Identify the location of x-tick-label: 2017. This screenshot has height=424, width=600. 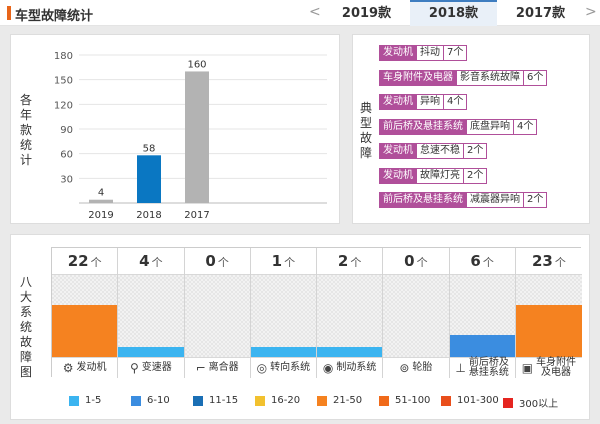
(196, 215).